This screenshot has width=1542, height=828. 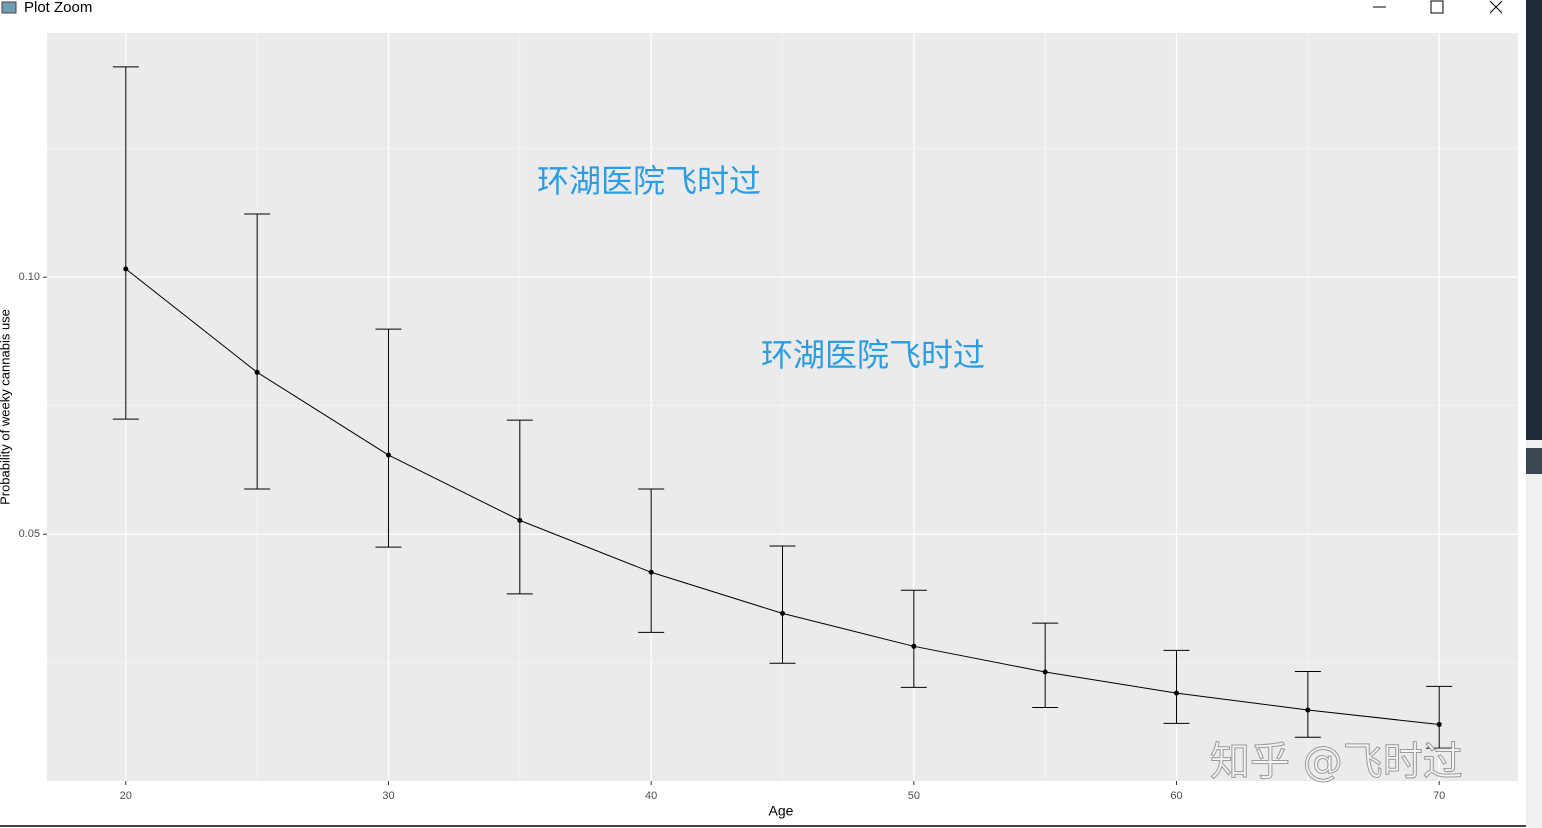 What do you see at coordinates (1437, 7) in the screenshot?
I see `maximize-button` at bounding box center [1437, 7].